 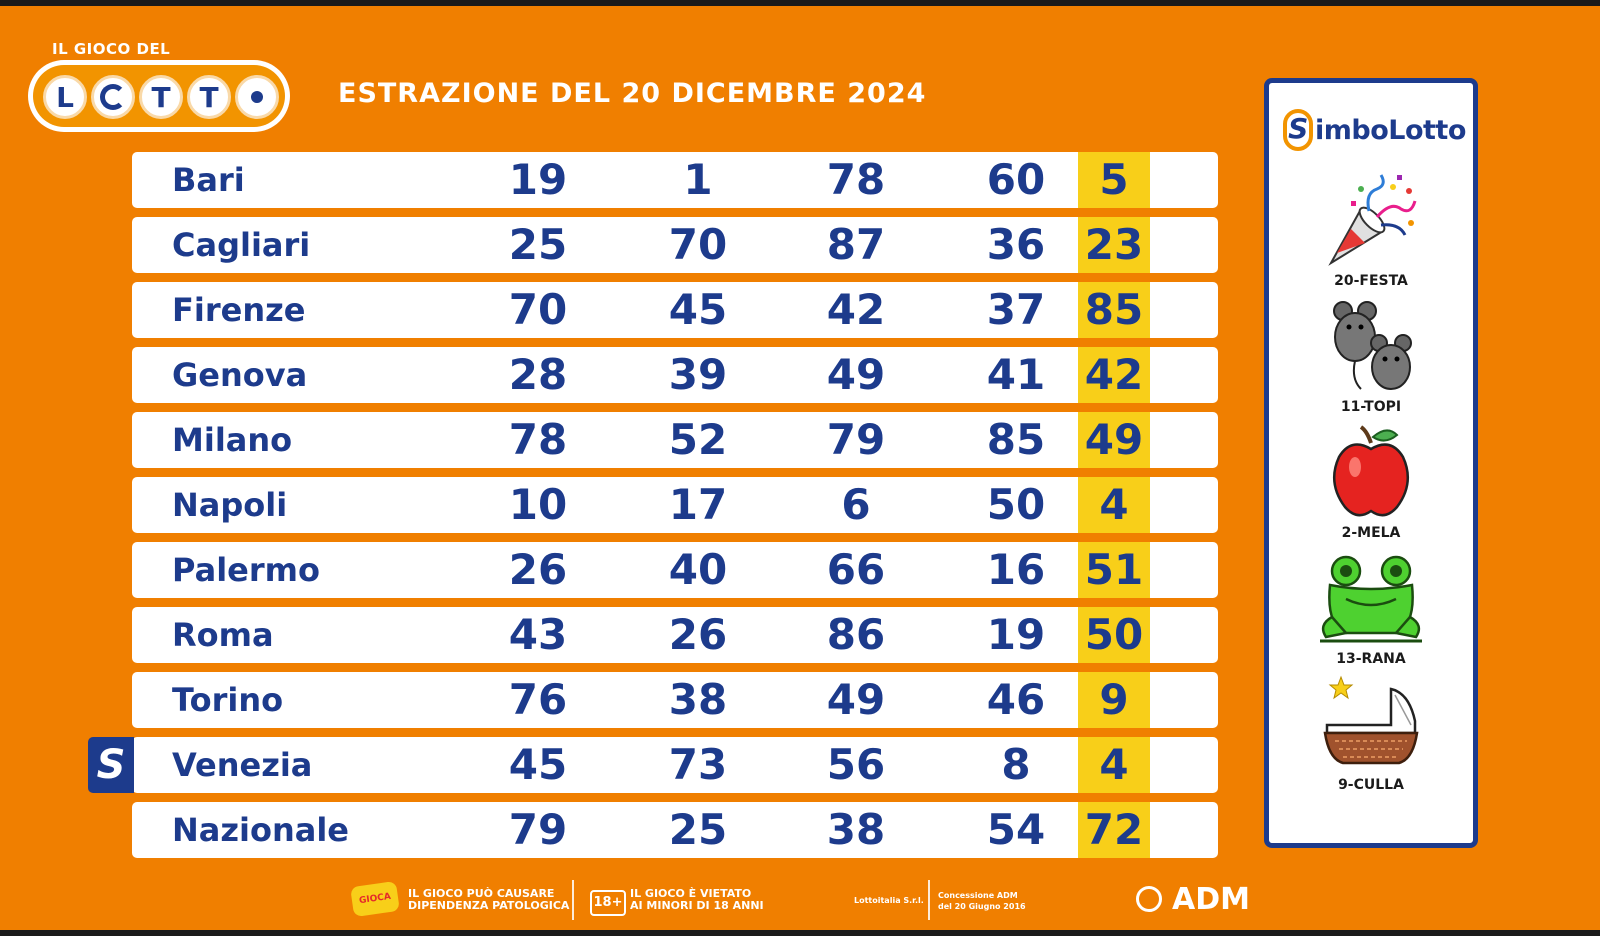 I want to click on simbolotto-wheel-badge: S, so click(x=111, y=765).